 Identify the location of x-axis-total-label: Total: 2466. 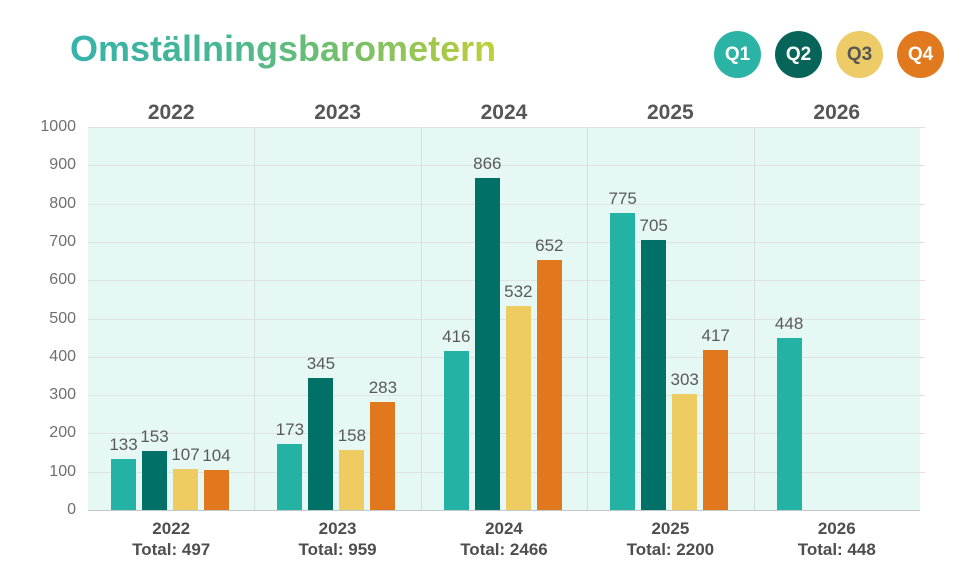
(504, 549).